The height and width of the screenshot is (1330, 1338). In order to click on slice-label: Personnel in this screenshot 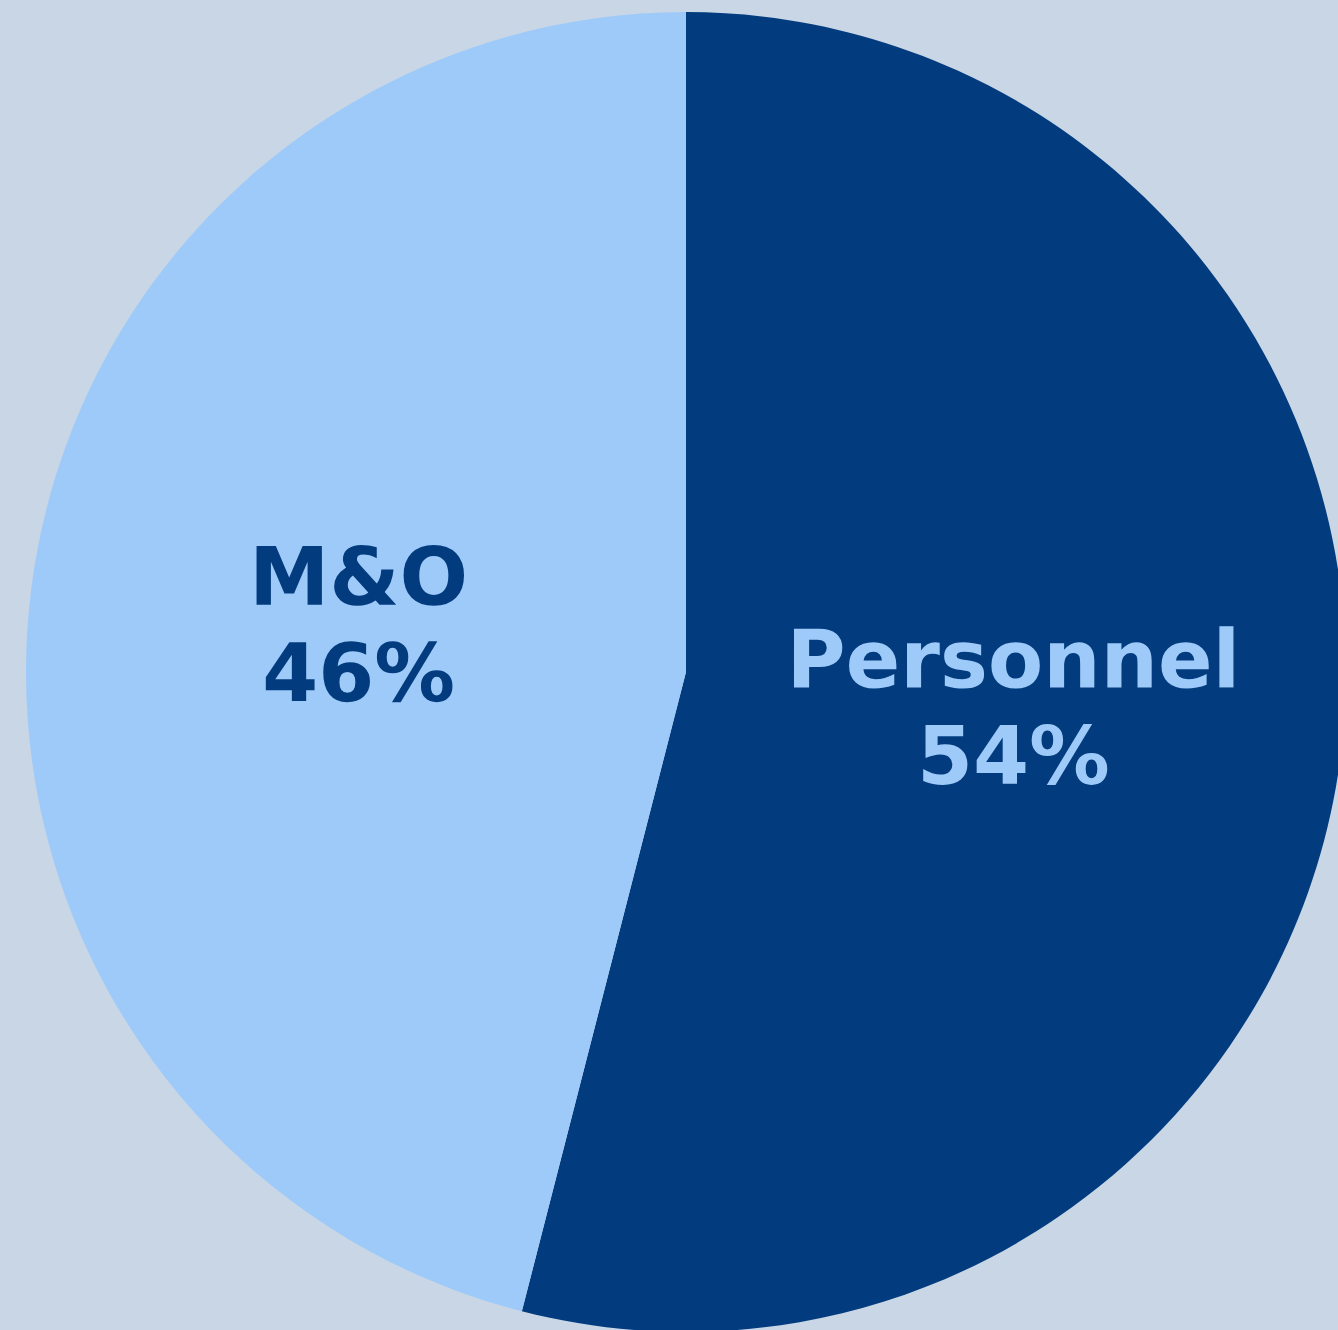, I will do `click(1013, 657)`.